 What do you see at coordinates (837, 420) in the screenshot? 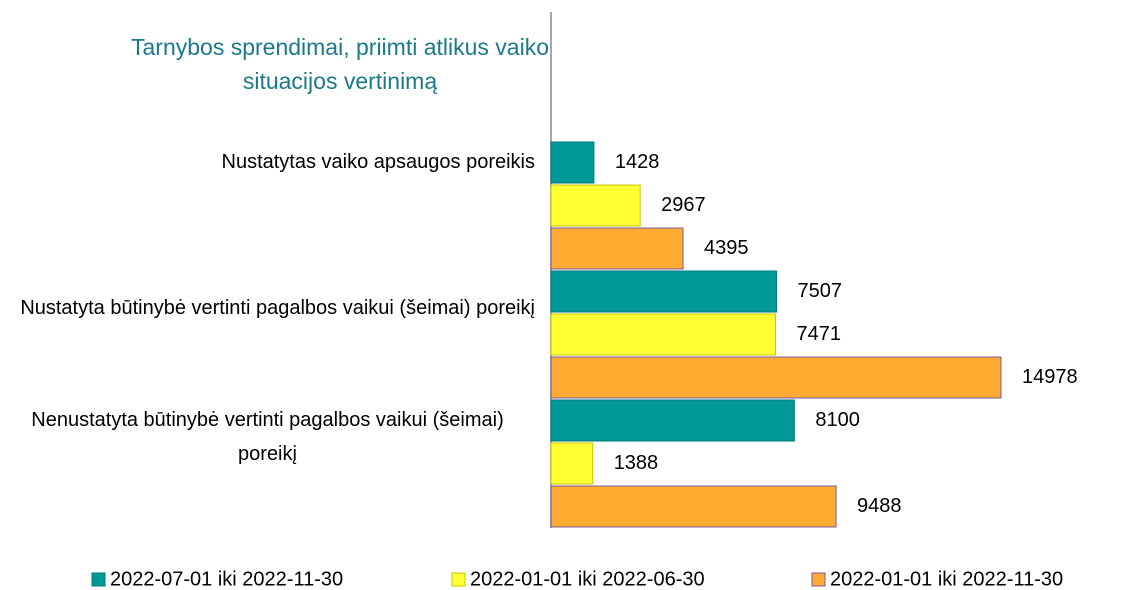
I see `value-label: 8100` at bounding box center [837, 420].